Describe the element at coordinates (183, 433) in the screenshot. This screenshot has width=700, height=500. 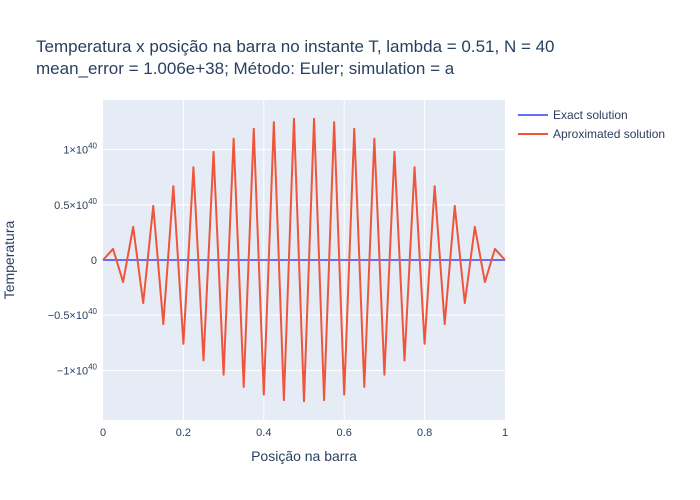
I see `x-tick-label: 0.2` at that location.